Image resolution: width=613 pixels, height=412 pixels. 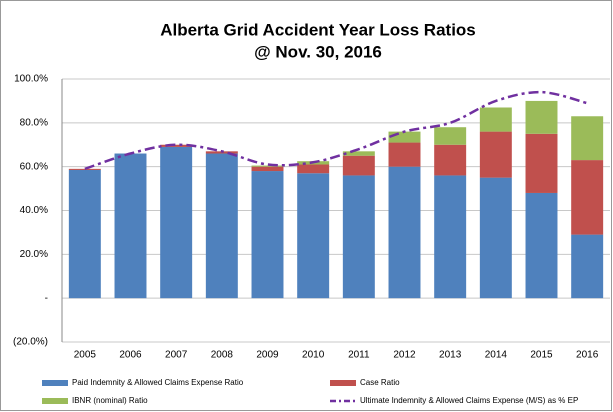 I want to click on chart-subtitle: @ Nov. 30, 2016, so click(x=318, y=51).